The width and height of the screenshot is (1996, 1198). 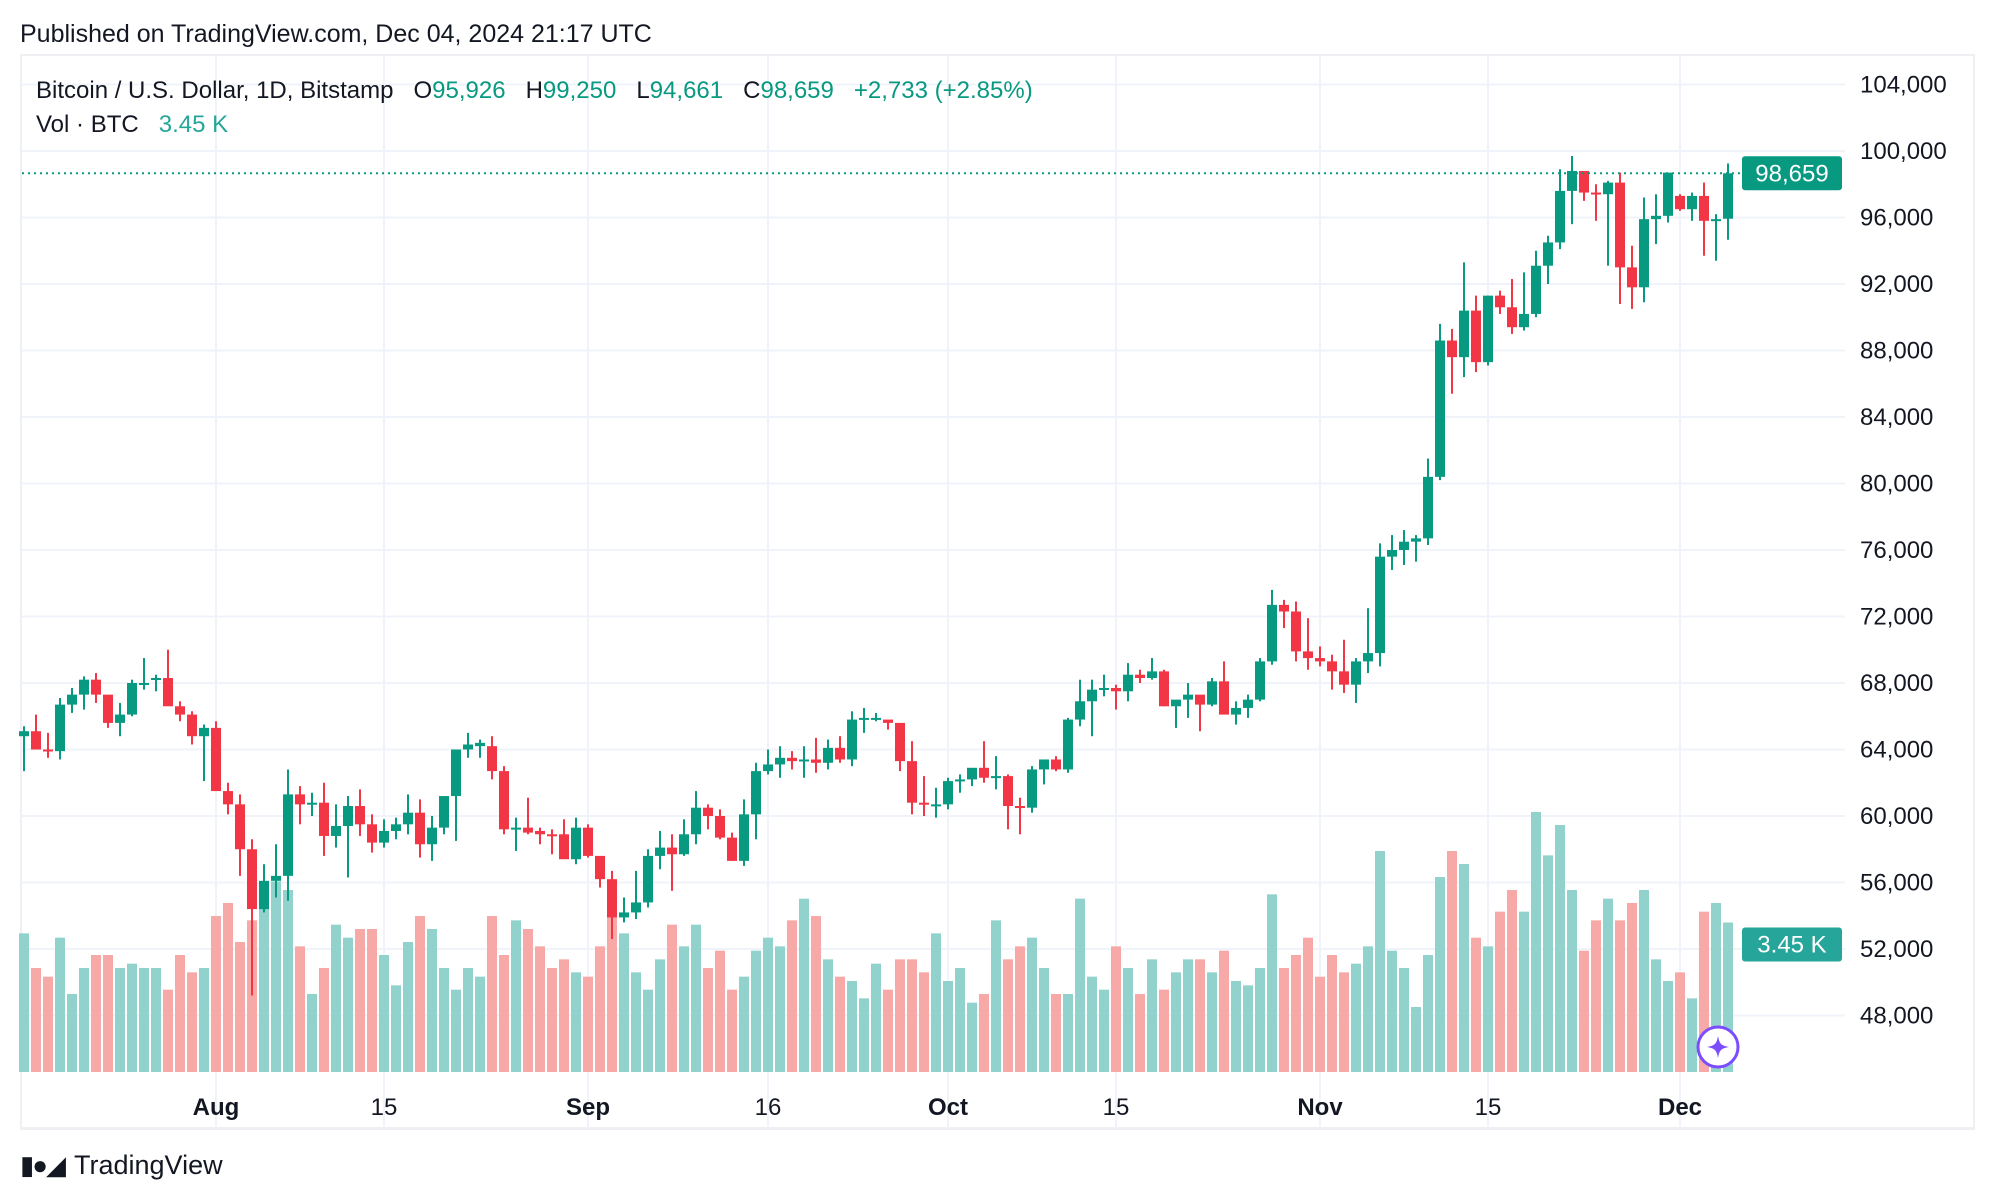 What do you see at coordinates (215, 90) in the screenshot?
I see `legend-symbol: Bitcoin / U.S. Dollar, 1D, Bitstamp` at bounding box center [215, 90].